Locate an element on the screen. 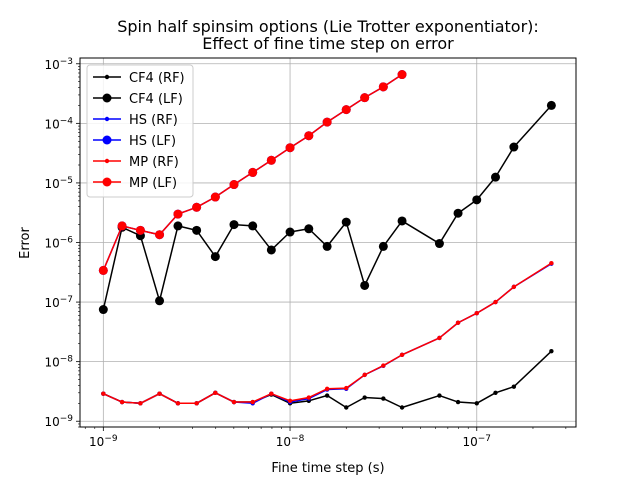 The width and height of the screenshot is (640, 480). legend-entry-cf4-rf: CF4 (RF) is located at coordinates (139, 78).